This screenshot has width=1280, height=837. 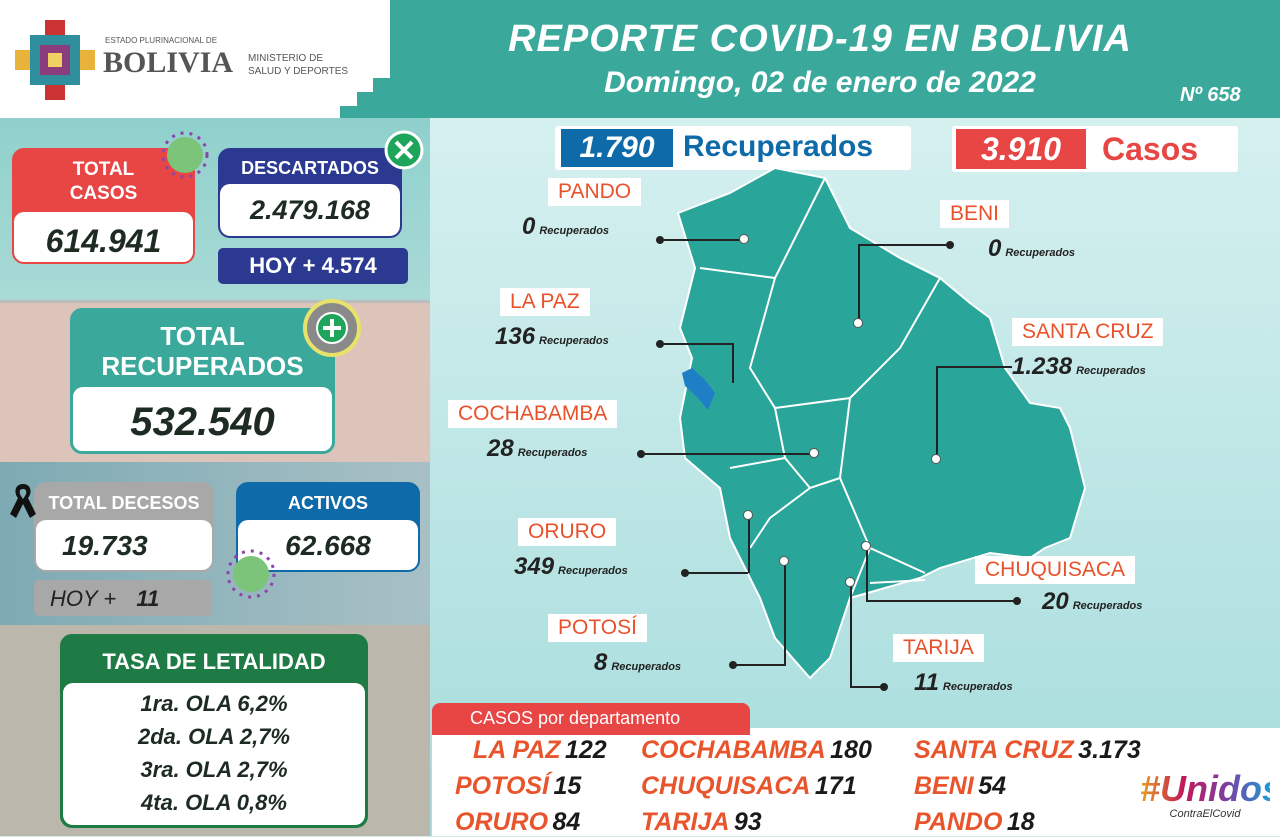 What do you see at coordinates (591, 719) in the screenshot?
I see `cases-panel-title: CASOS por departamento` at bounding box center [591, 719].